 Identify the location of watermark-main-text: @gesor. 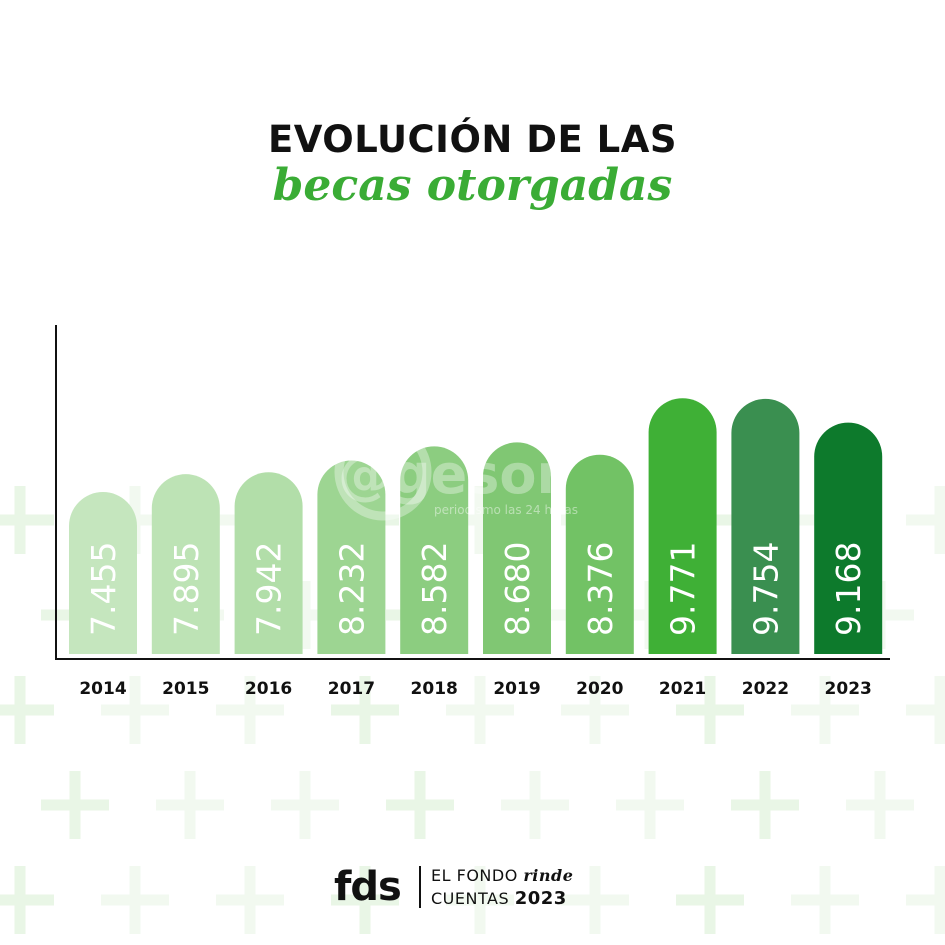
(451, 474).